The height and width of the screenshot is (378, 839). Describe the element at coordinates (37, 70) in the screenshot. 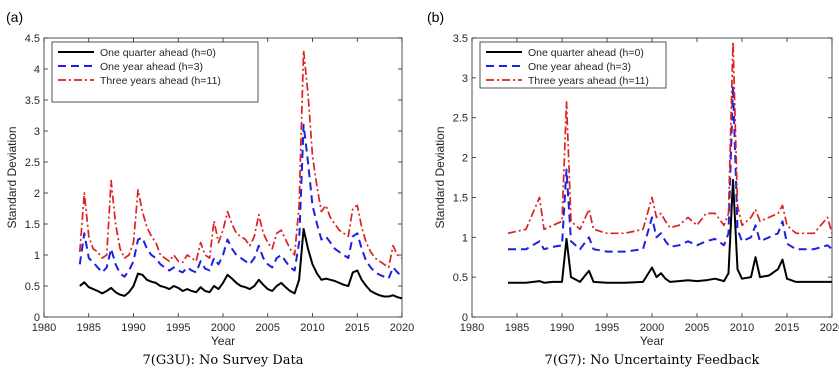

I see `y-tick-label: 4` at that location.